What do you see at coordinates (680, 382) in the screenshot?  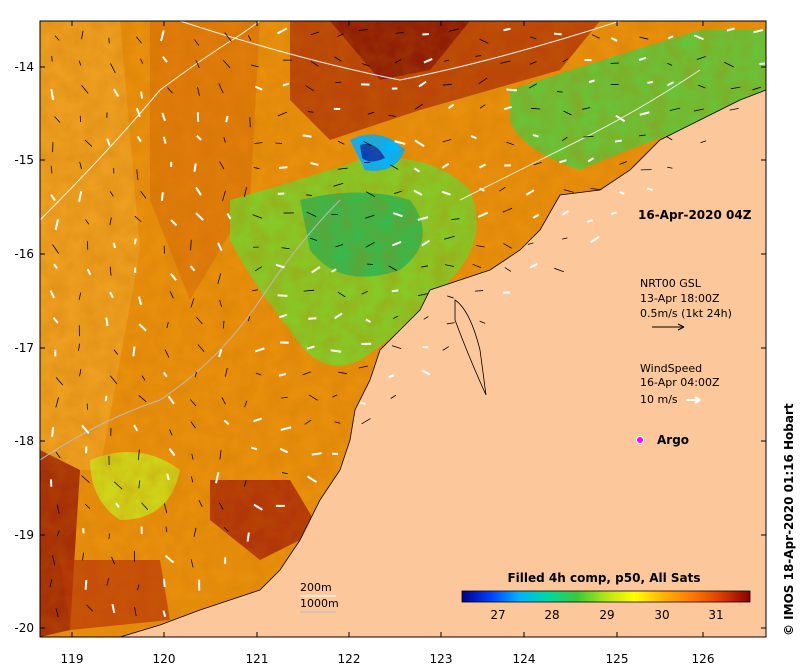 I see `wind-legend-line2: 16-Apr 04:00Z` at bounding box center [680, 382].